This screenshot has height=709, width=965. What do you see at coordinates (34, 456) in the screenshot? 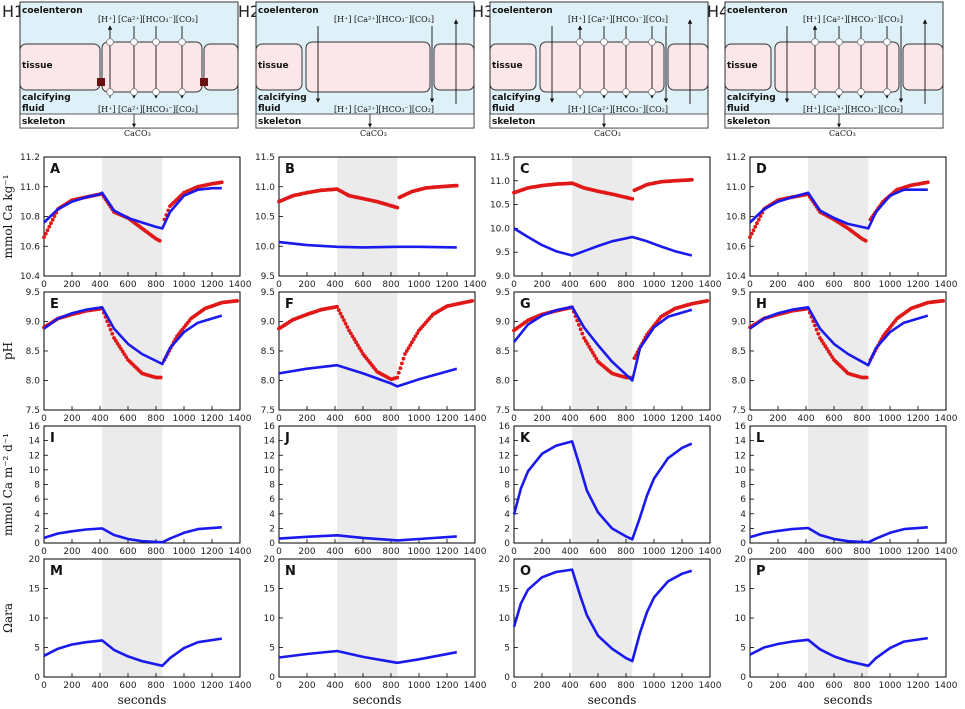
I see `y-tick-label: 12` at bounding box center [34, 456].